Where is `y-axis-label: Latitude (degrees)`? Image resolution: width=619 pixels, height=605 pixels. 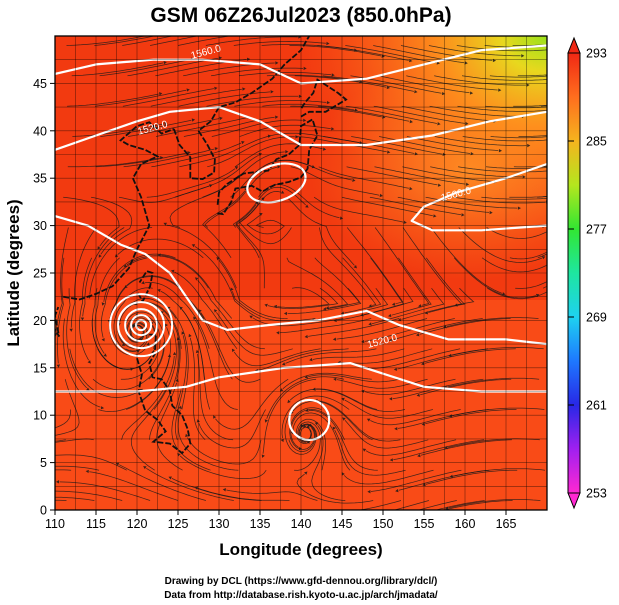
y-axis-label: Latitude (degrees) is located at coordinates (13, 272).